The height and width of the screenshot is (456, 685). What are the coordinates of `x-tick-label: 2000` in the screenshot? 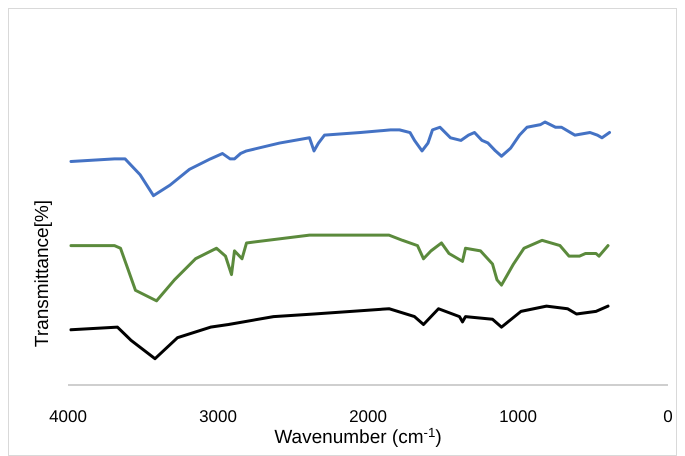 It's located at (368, 416).